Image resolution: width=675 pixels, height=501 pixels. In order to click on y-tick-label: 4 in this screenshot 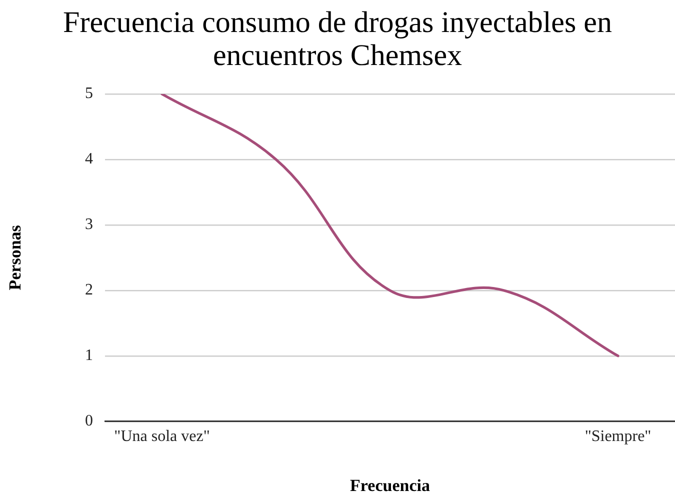, I will do `click(89, 159)`.